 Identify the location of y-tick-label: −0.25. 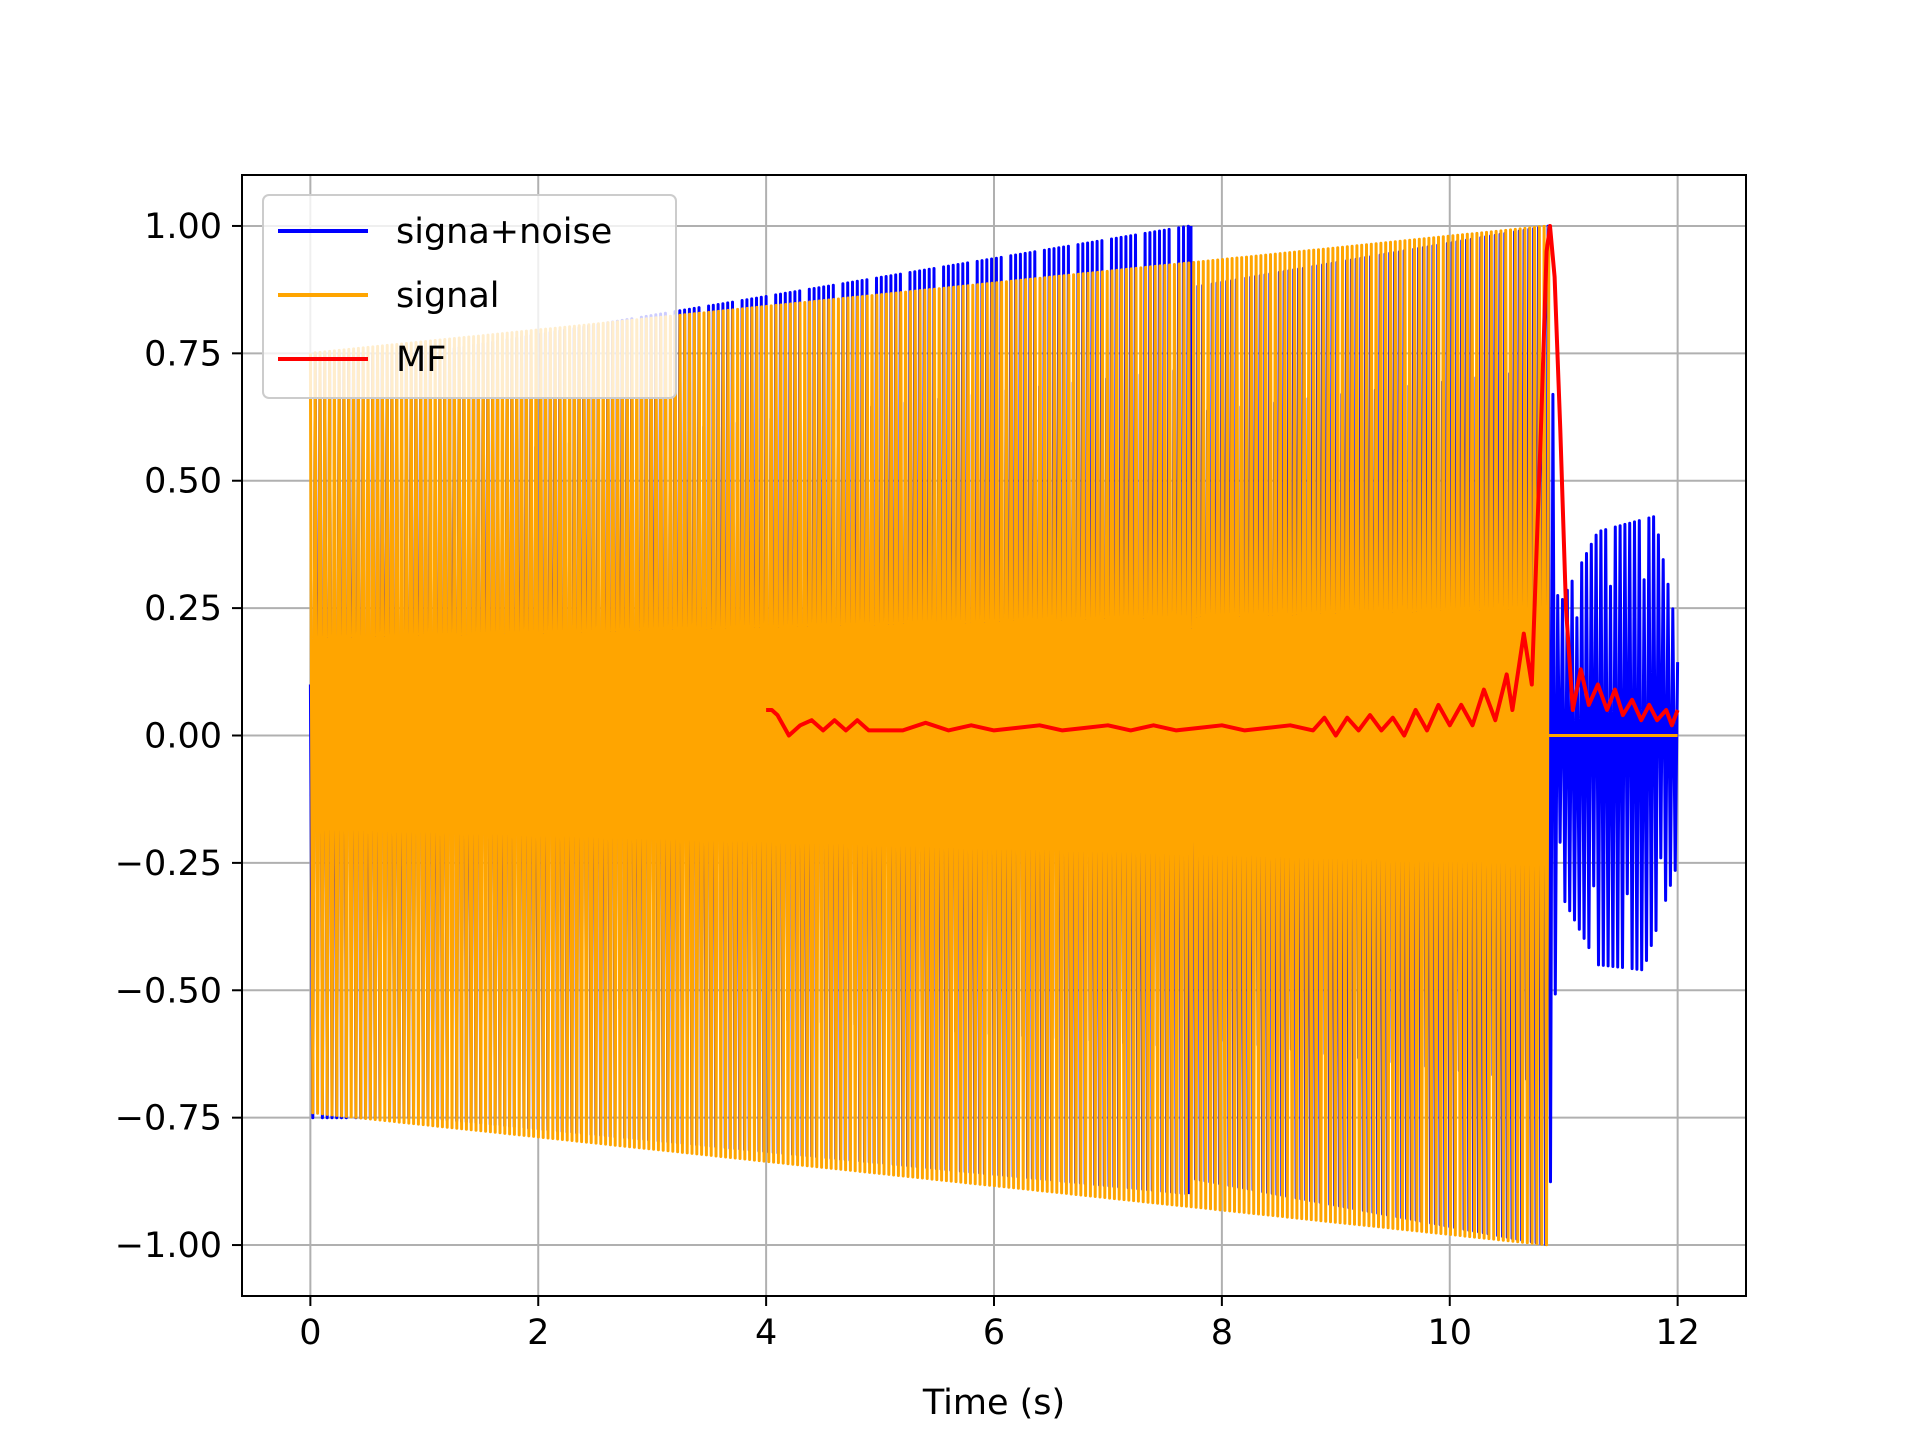
(168, 864).